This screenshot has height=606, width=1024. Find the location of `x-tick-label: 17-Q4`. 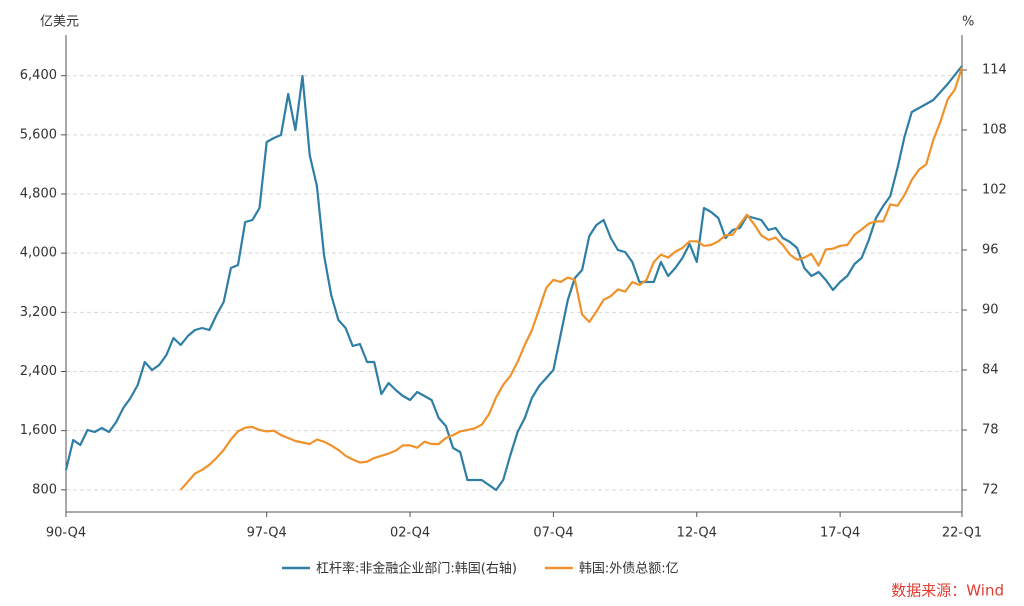

x-tick-label: 17-Q4 is located at coordinates (840, 533).